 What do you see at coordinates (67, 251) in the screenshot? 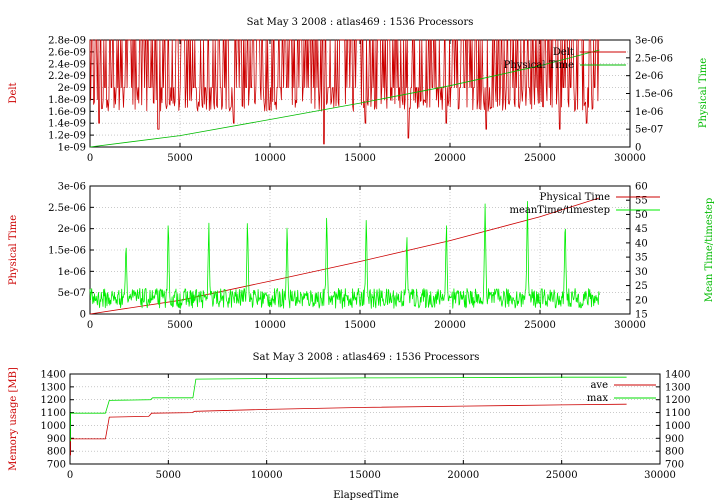
I see `y1-tick-label: 1.5e-06` at bounding box center [67, 251].